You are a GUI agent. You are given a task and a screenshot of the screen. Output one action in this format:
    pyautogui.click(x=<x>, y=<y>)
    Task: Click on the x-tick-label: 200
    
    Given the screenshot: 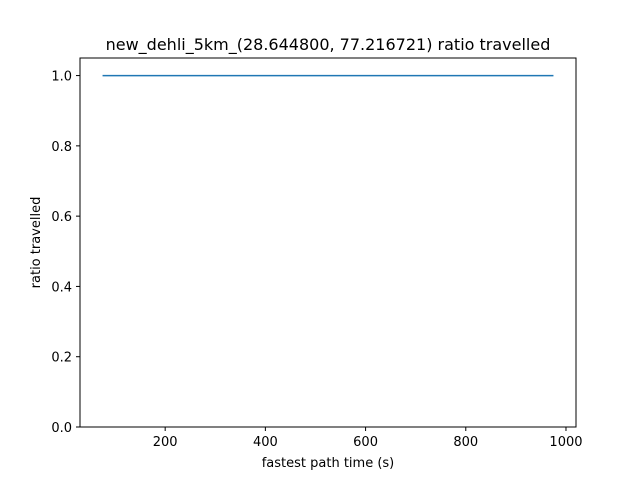 What is the action you would take?
    pyautogui.click(x=165, y=442)
    